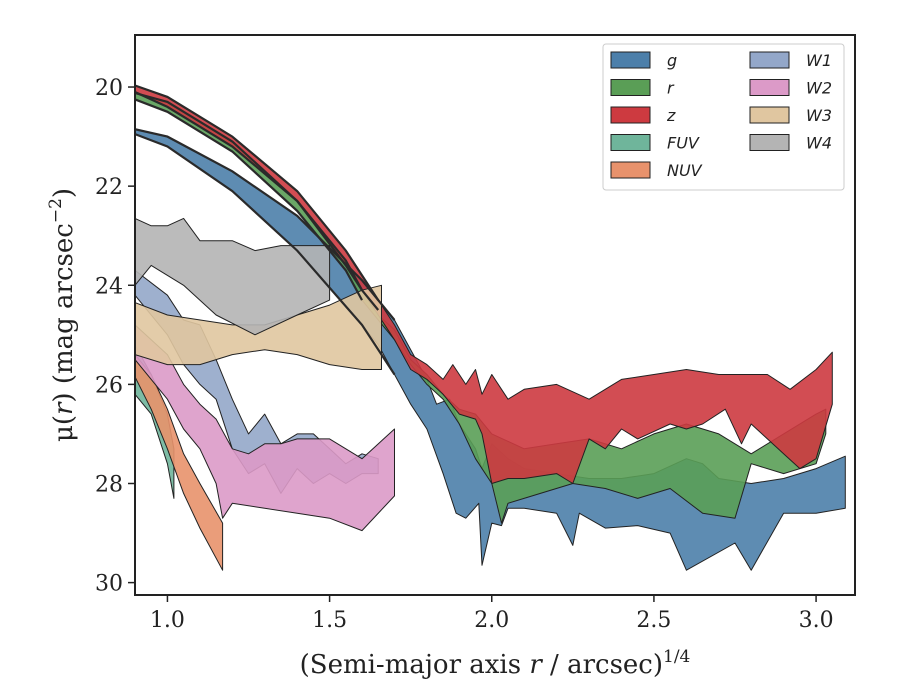  What do you see at coordinates (265, 428) in the screenshot?
I see `series-area-w2` at bounding box center [265, 428].